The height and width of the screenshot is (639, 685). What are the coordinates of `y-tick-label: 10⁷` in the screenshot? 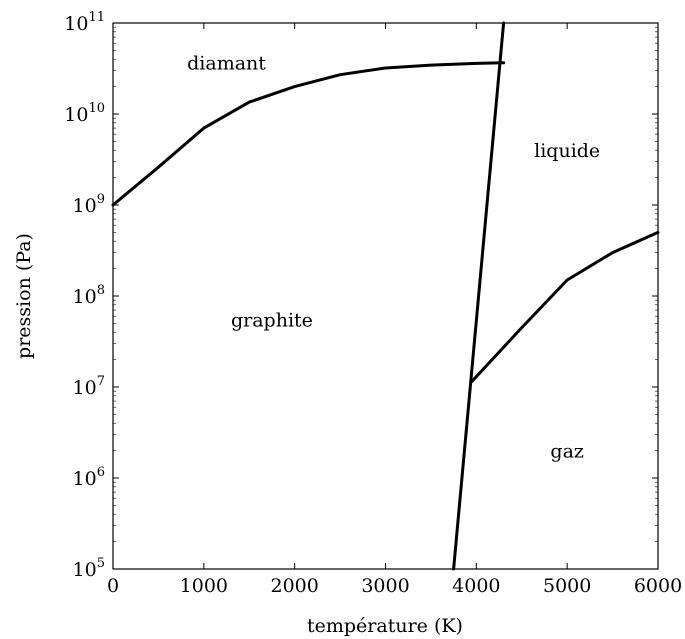 It's located at (89, 386).